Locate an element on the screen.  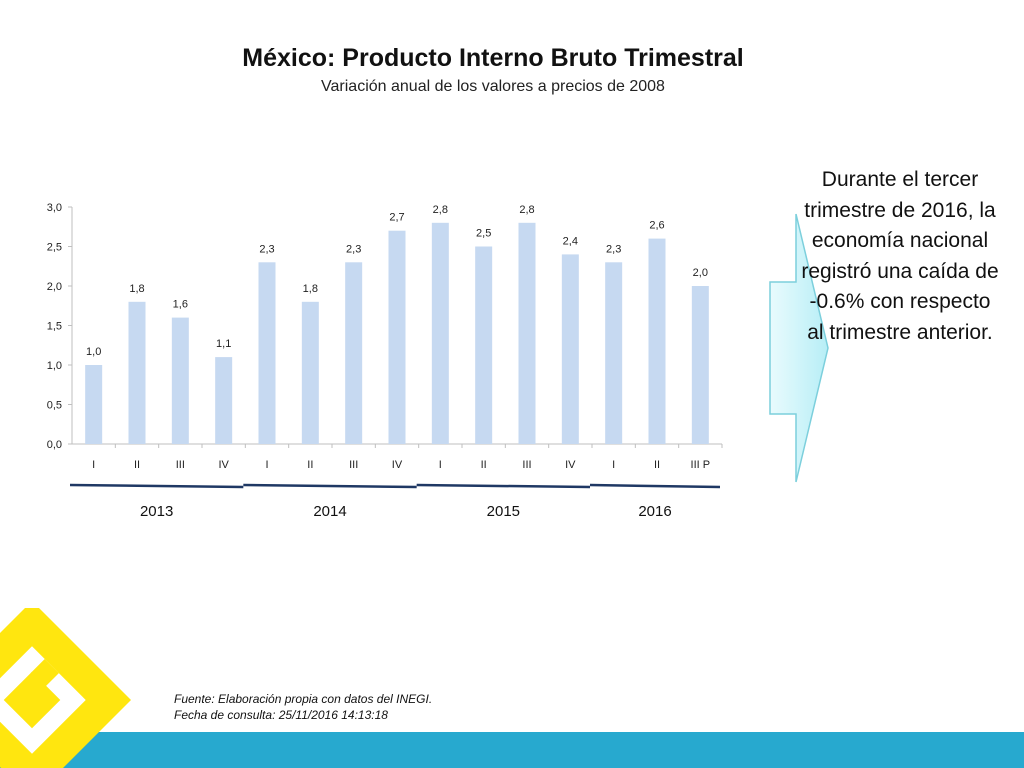
y-tick-label: 1,5 is located at coordinates (54, 327).